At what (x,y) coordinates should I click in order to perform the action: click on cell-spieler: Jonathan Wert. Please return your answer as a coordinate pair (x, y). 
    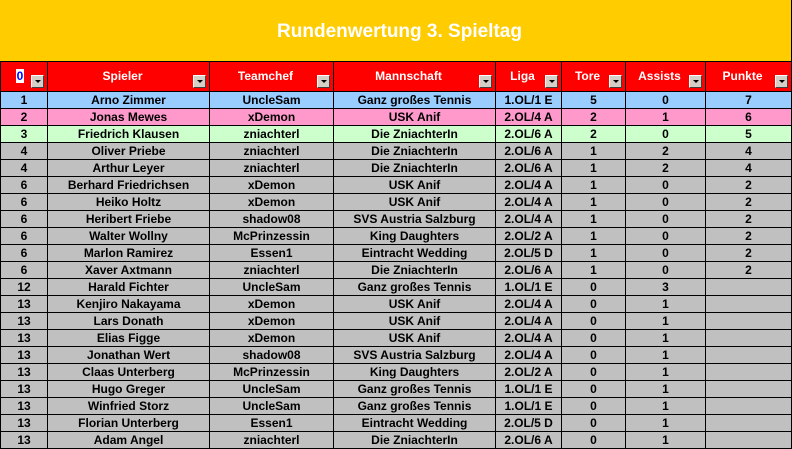
    Looking at the image, I should click on (128, 355).